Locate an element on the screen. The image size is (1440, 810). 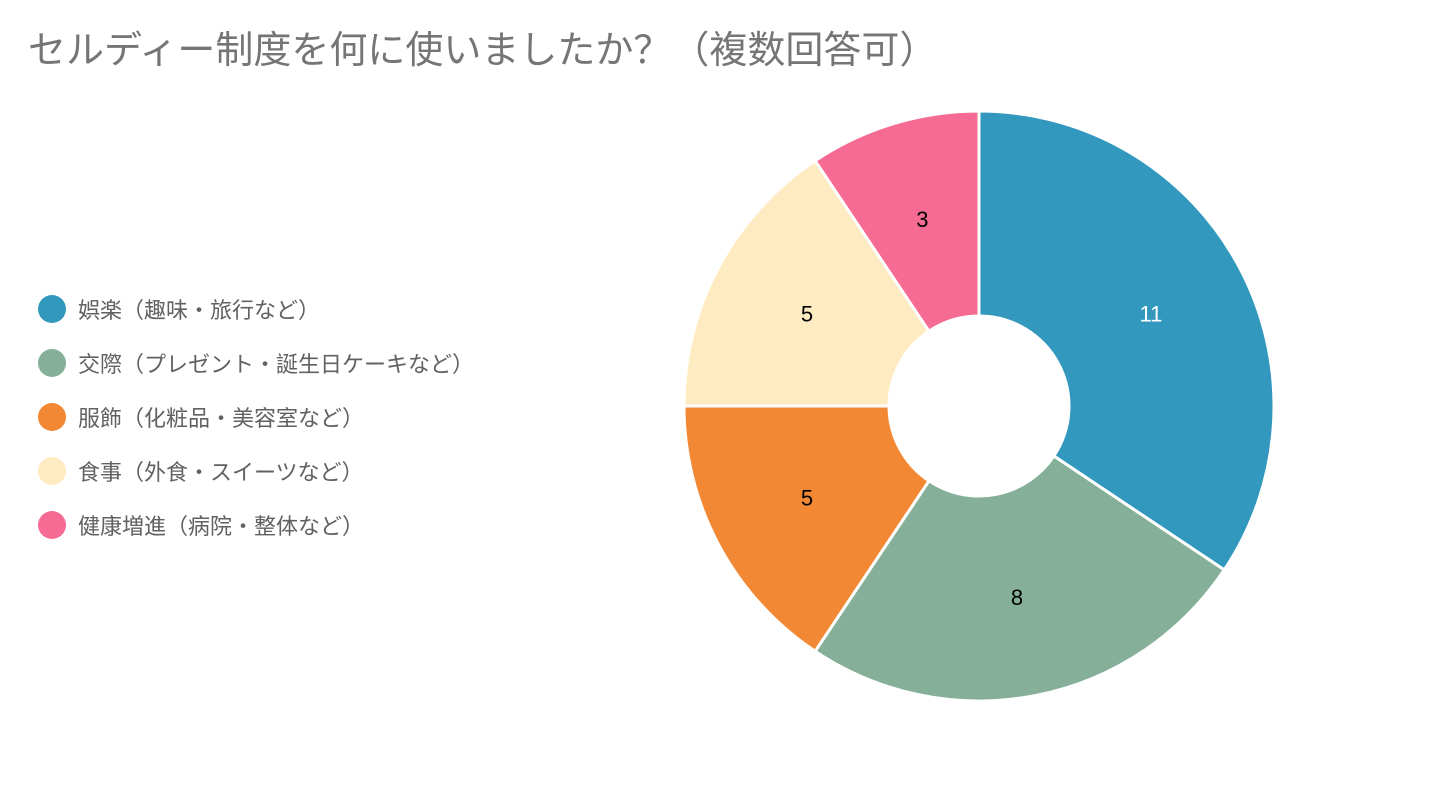
legend-item: 健康増進（病院・整体など） is located at coordinates (256, 525).